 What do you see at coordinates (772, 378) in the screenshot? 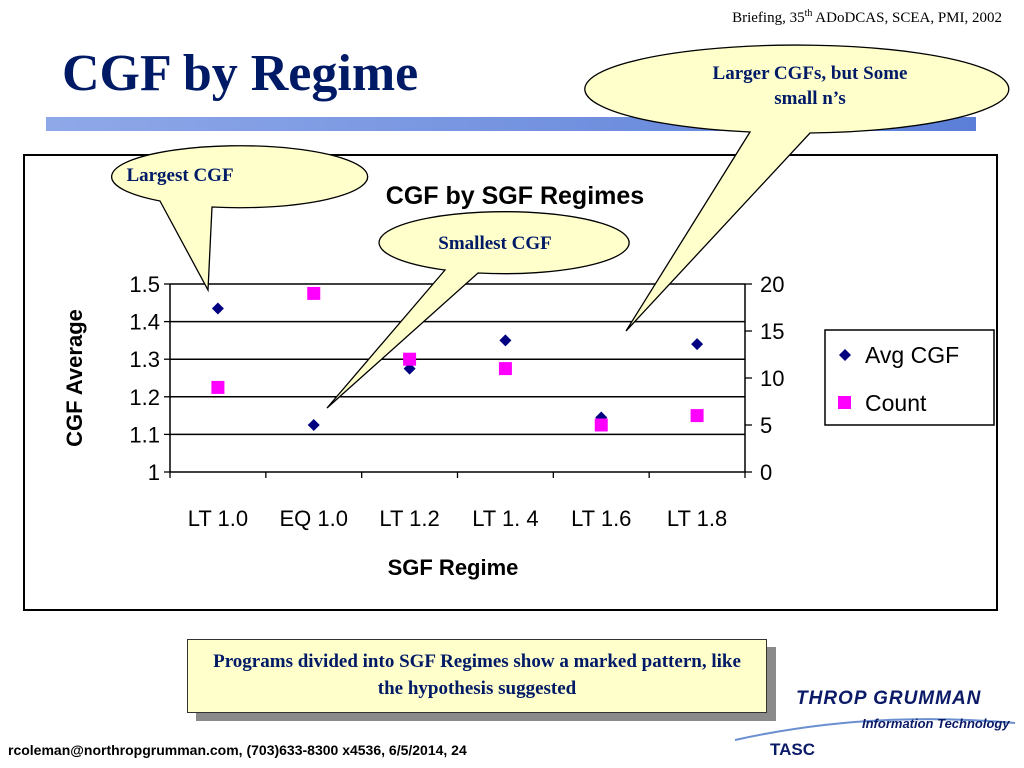
I see `y2-tick-label: 10` at bounding box center [772, 378].